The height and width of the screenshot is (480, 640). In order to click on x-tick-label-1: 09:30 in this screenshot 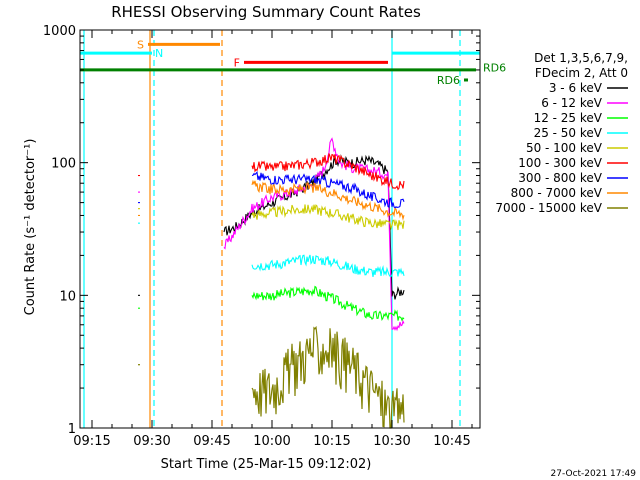, I will do `click(151, 441)`.